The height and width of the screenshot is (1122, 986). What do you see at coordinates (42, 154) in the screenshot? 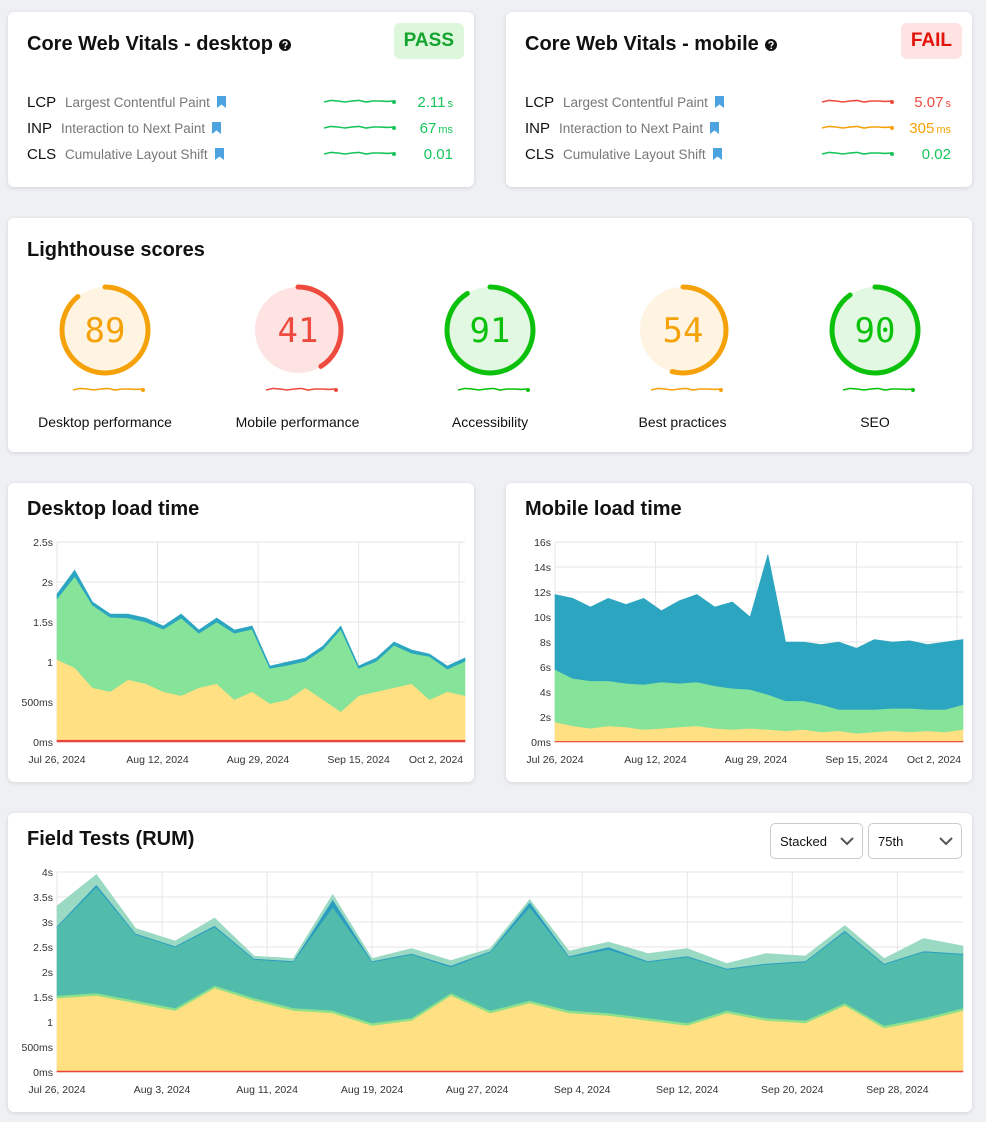
I see `metric-abbr: CLS` at bounding box center [42, 154].